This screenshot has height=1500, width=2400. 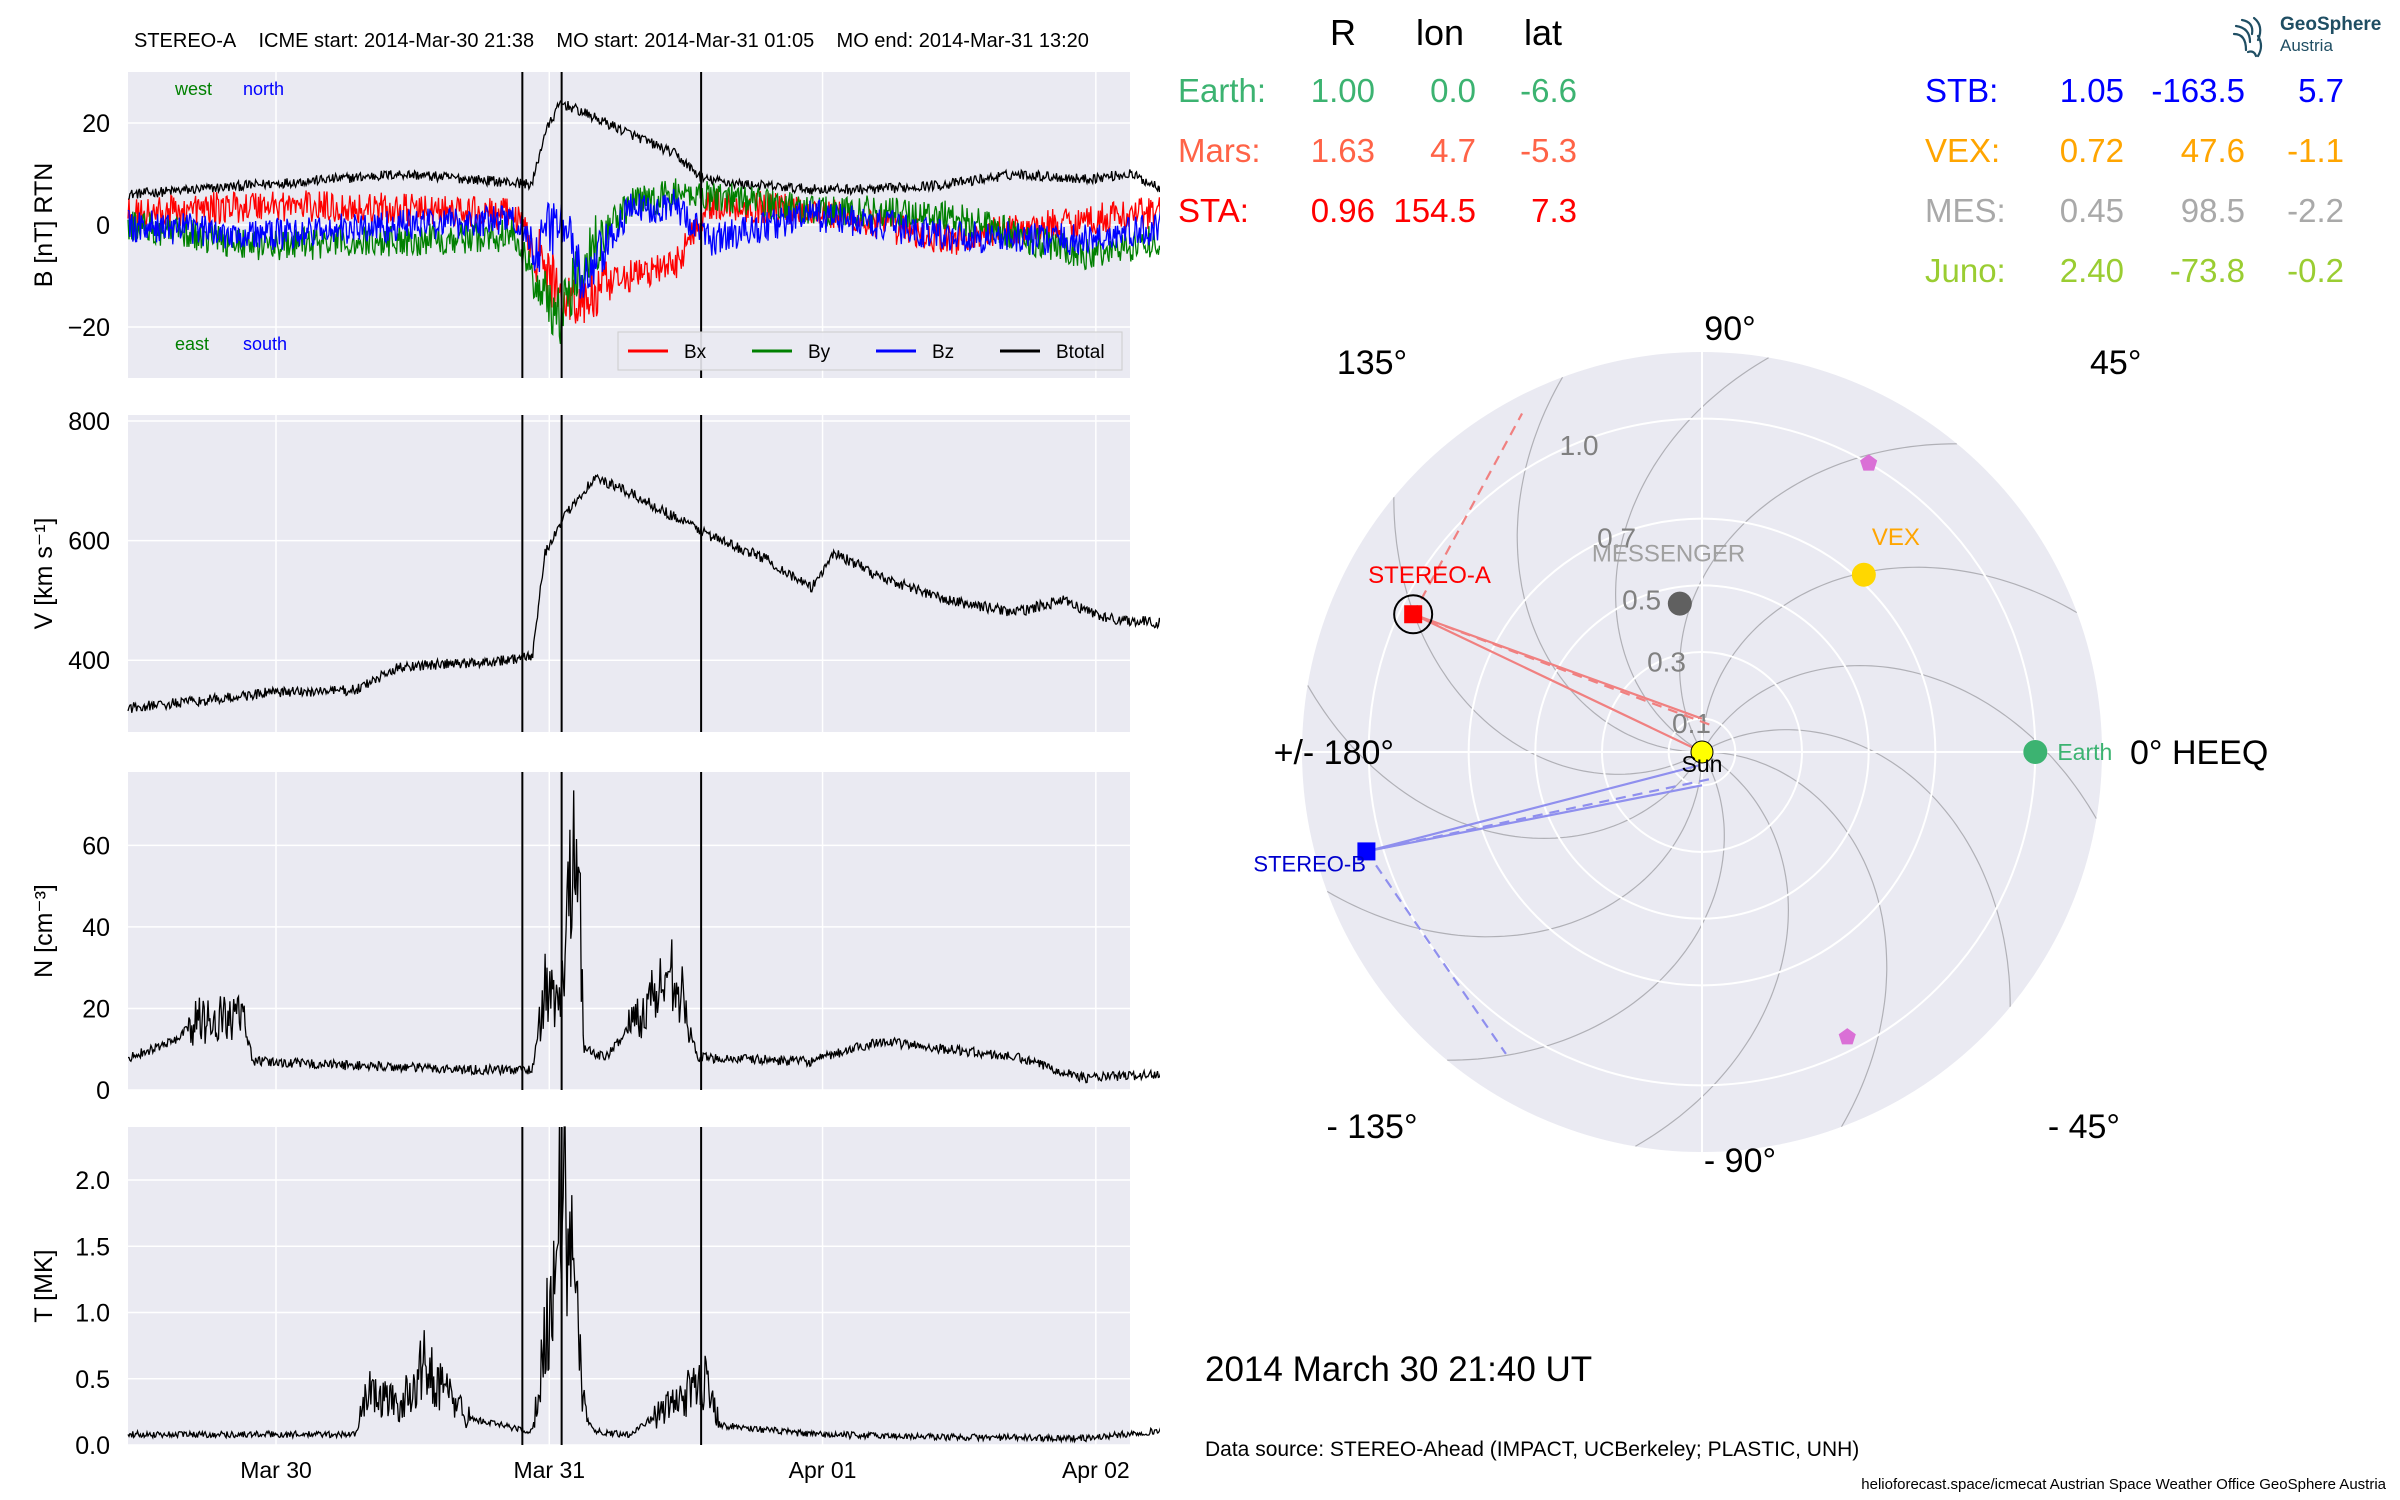 I want to click on point-label-vex: VEX, so click(x=1896, y=537).